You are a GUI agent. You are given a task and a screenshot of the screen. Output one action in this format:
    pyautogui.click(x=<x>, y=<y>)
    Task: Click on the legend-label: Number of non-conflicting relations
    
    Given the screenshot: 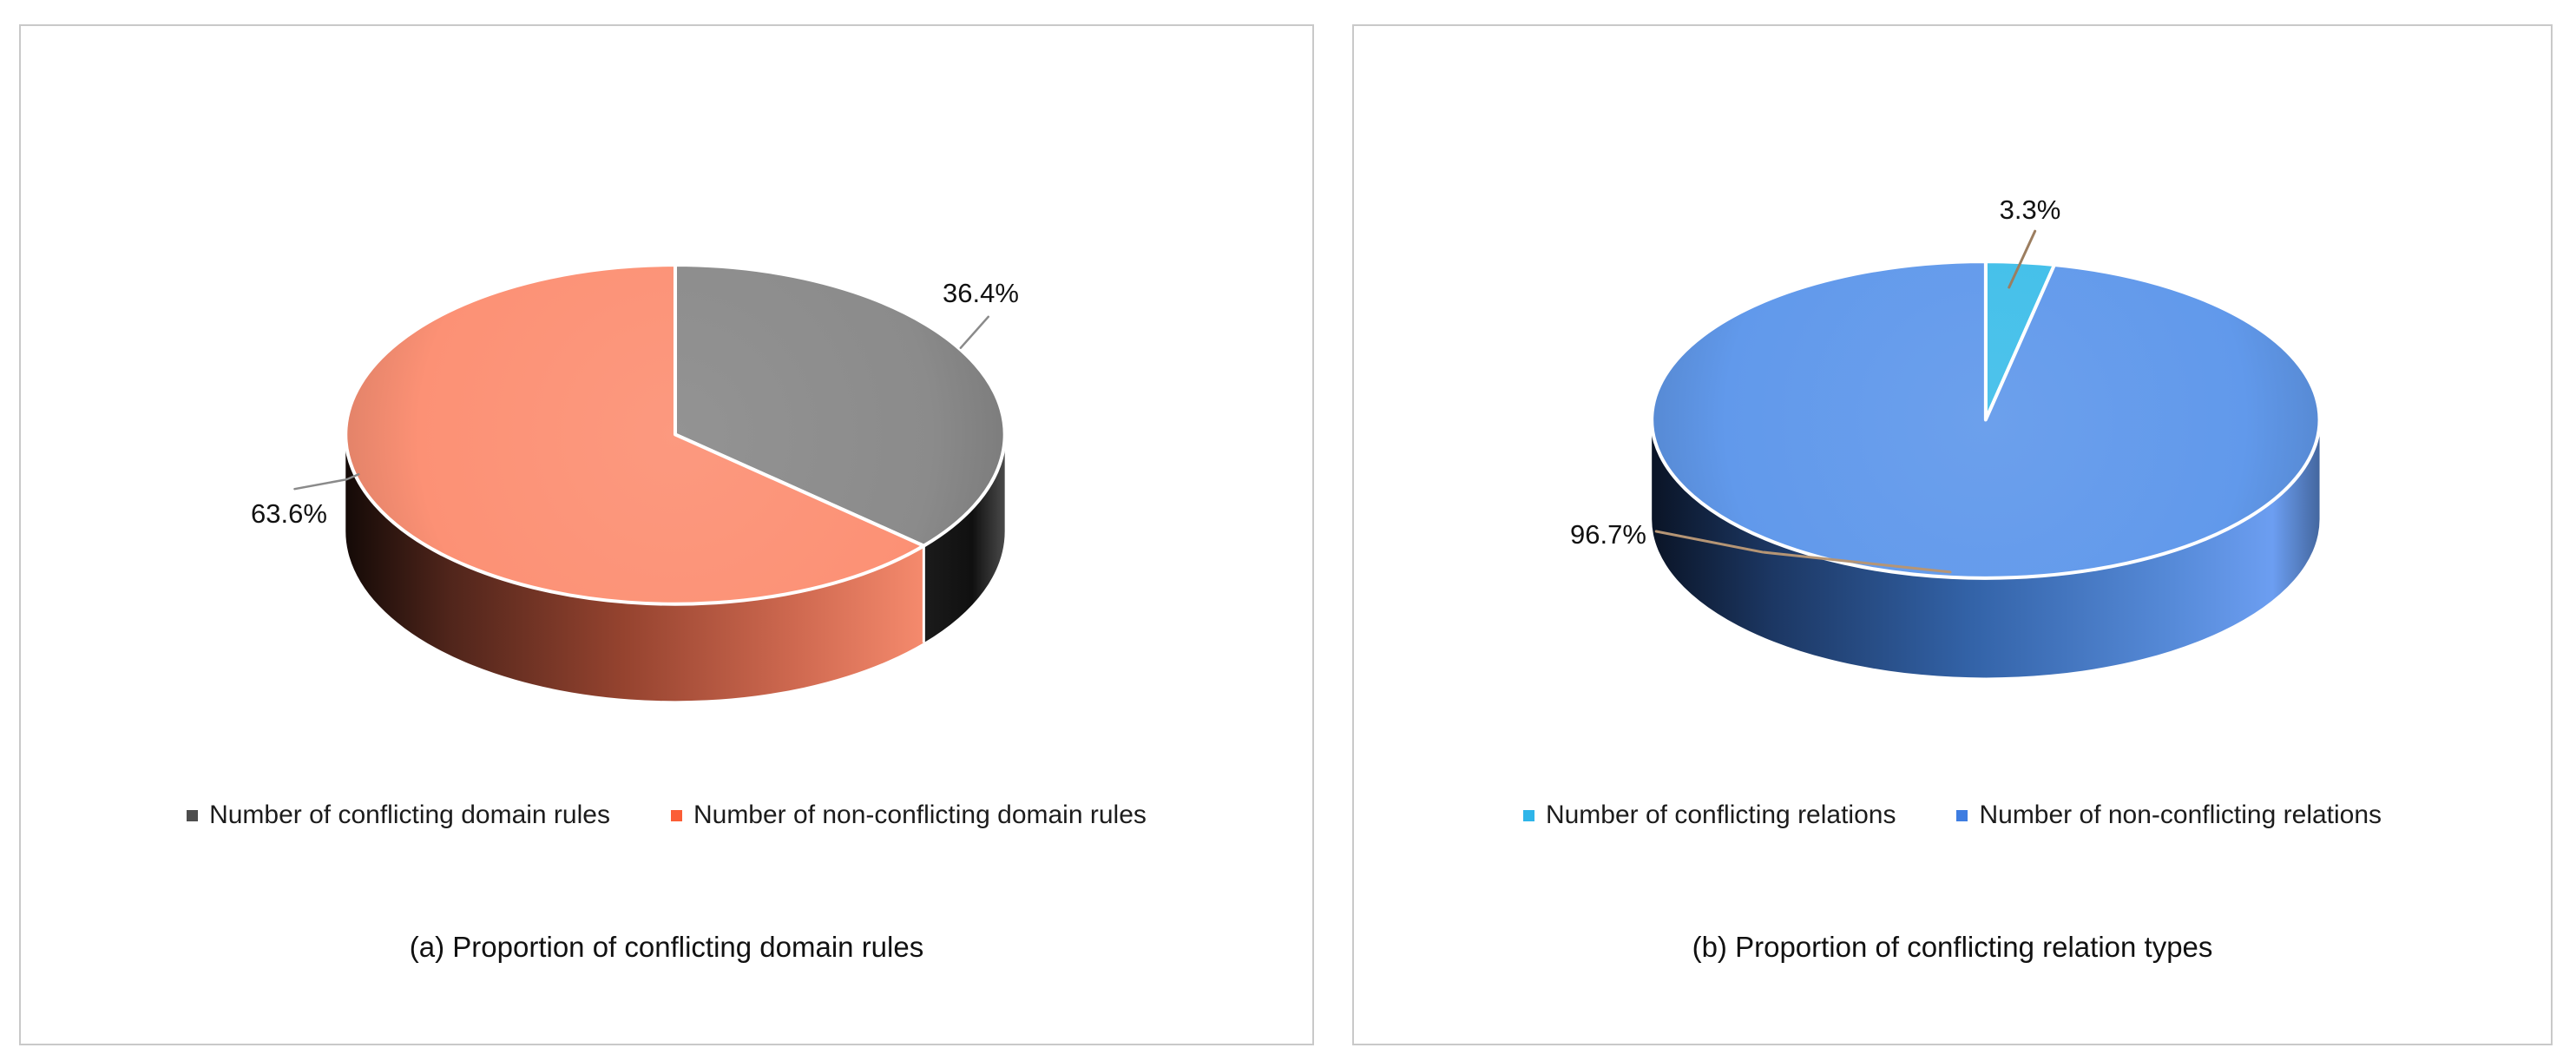 What is the action you would take?
    pyautogui.click(x=2180, y=815)
    